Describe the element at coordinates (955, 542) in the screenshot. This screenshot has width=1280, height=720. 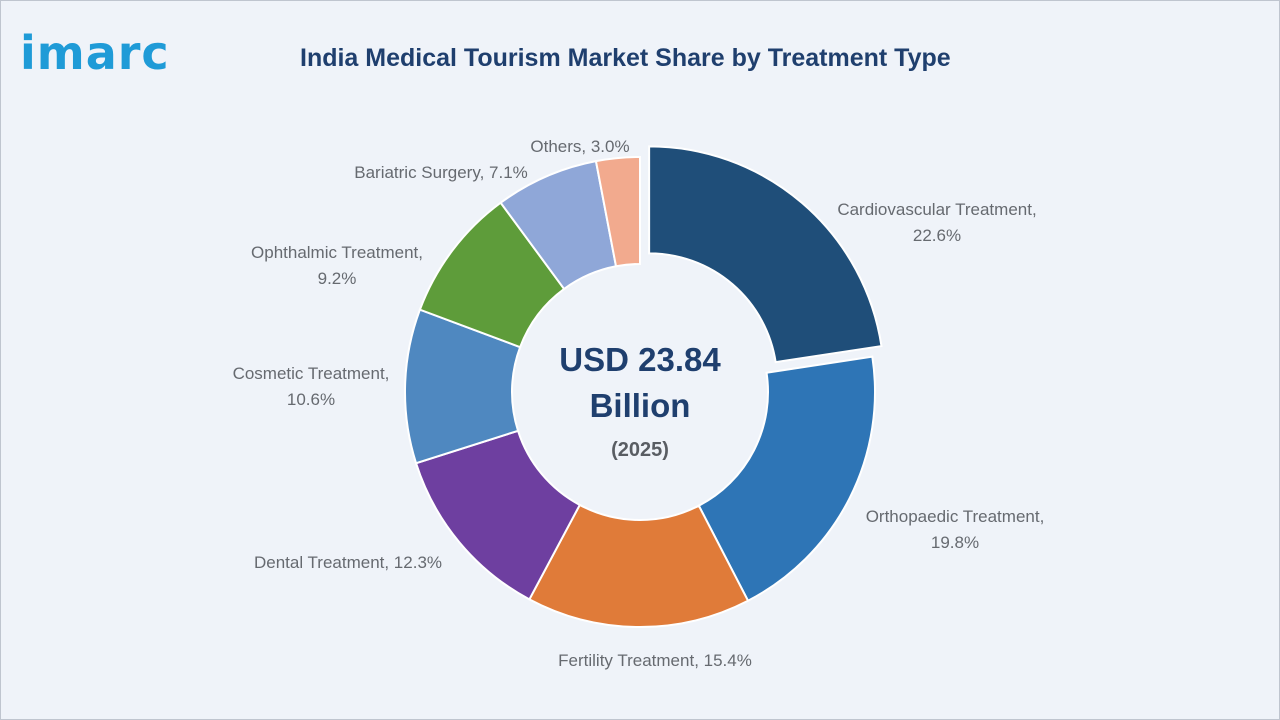
I see `label-line: 19.8%` at that location.